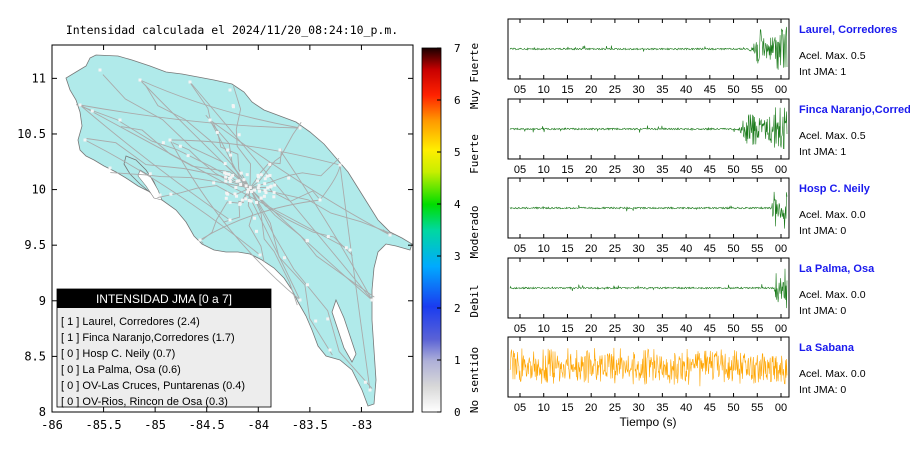  I want to click on map-x-tick-label: -83.5, so click(310, 425).